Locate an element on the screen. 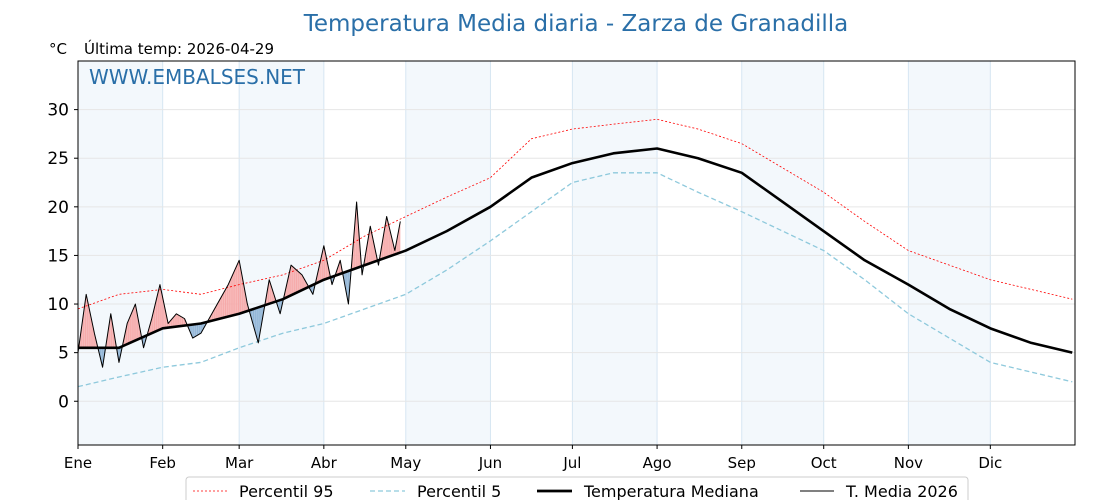  x-tick-label: Oct is located at coordinates (824, 463).